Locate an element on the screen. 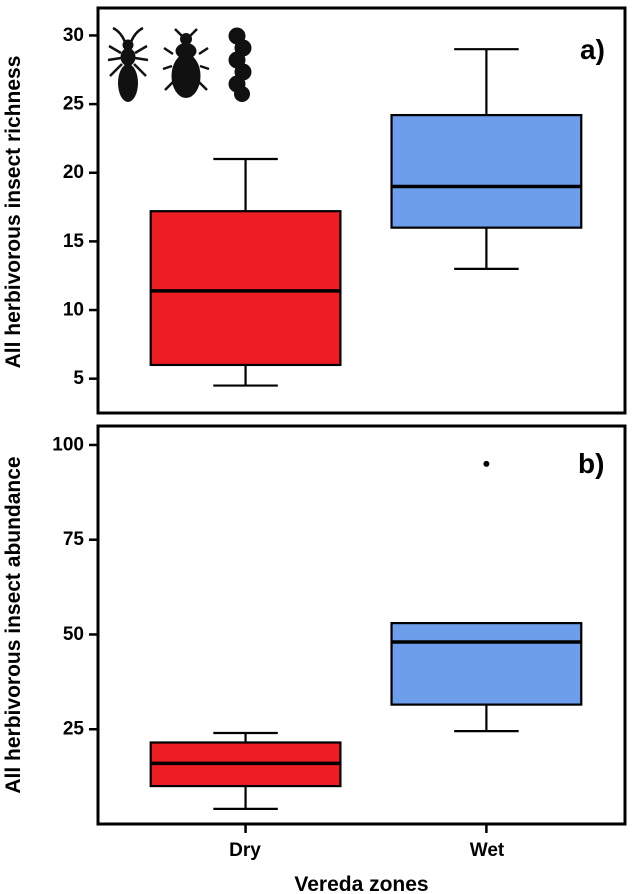 The width and height of the screenshot is (640, 894). panel-label-a: a) is located at coordinates (592, 49).